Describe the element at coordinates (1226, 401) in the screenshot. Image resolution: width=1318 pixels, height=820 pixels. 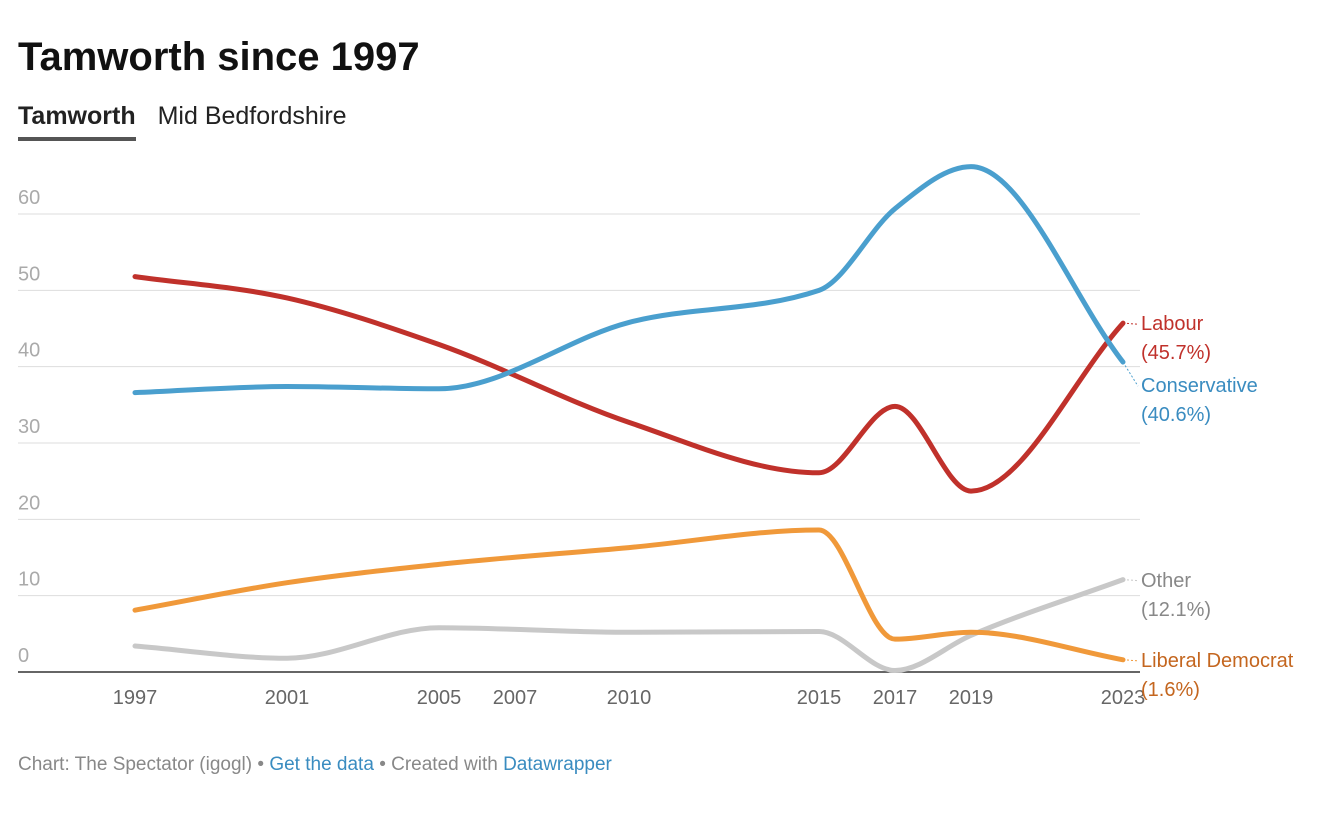
I see `end-label: Conservative (40.6%)` at that location.